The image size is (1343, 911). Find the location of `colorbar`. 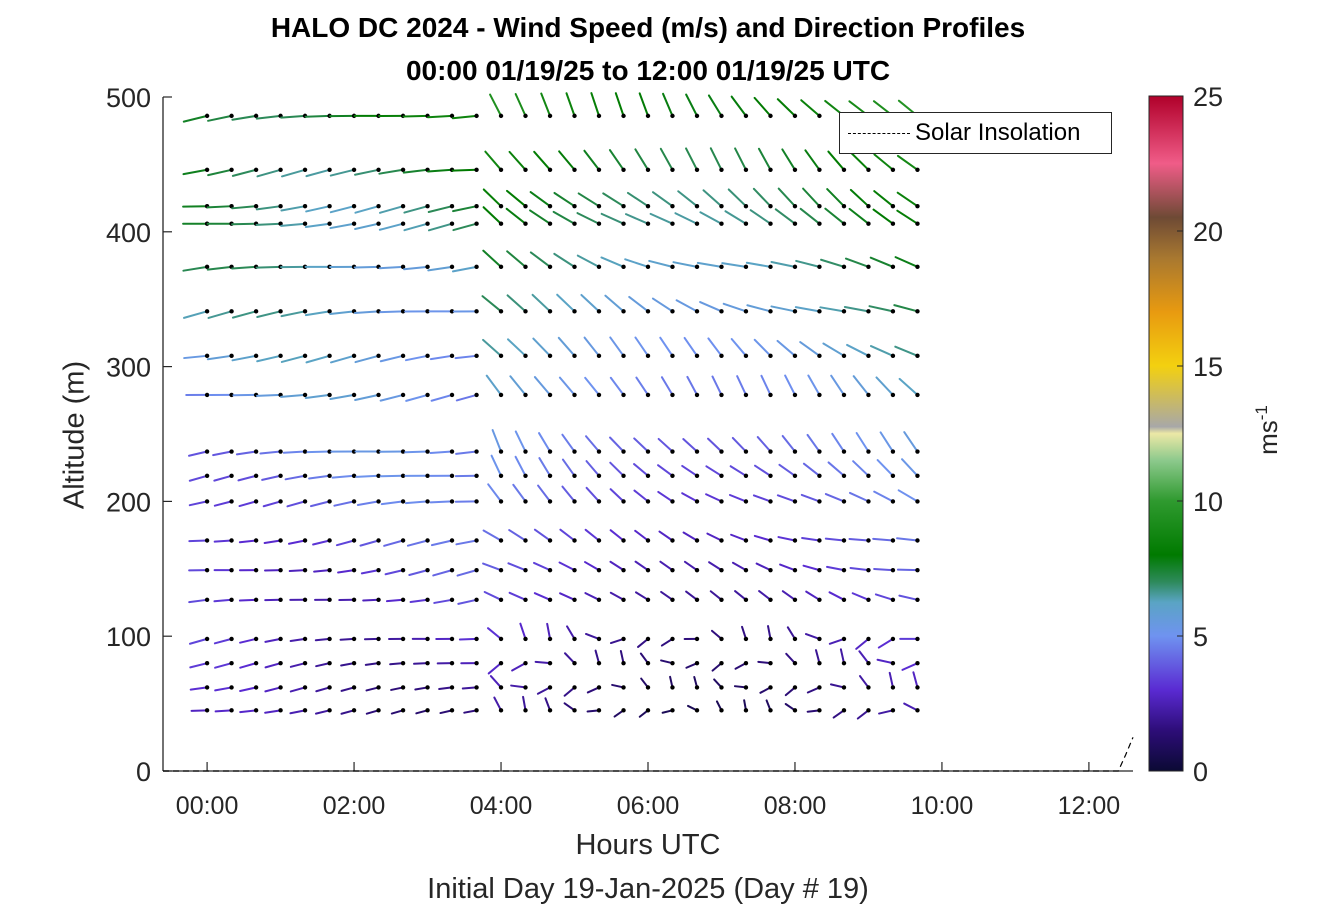

colorbar is located at coordinates (1166, 433).